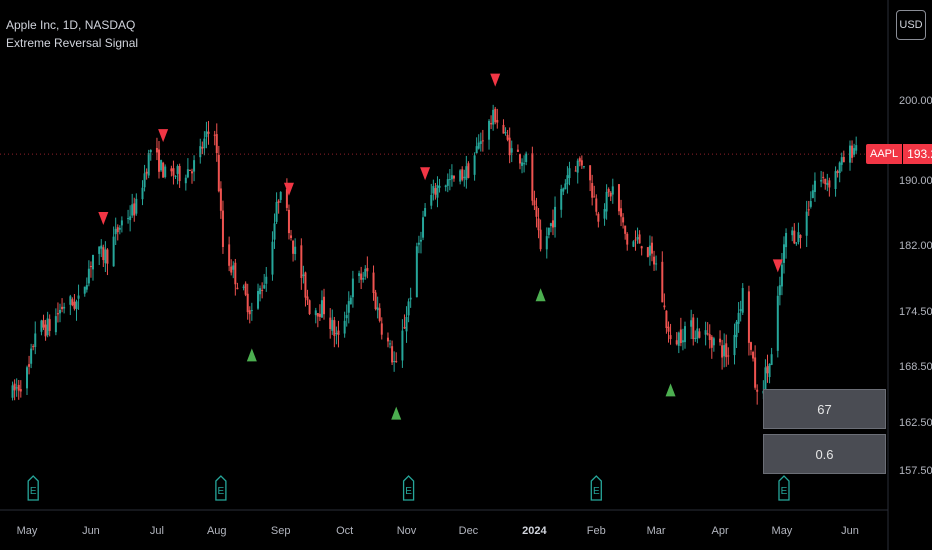  What do you see at coordinates (408, 491) in the screenshot?
I see `earnings-label: E` at bounding box center [408, 491].